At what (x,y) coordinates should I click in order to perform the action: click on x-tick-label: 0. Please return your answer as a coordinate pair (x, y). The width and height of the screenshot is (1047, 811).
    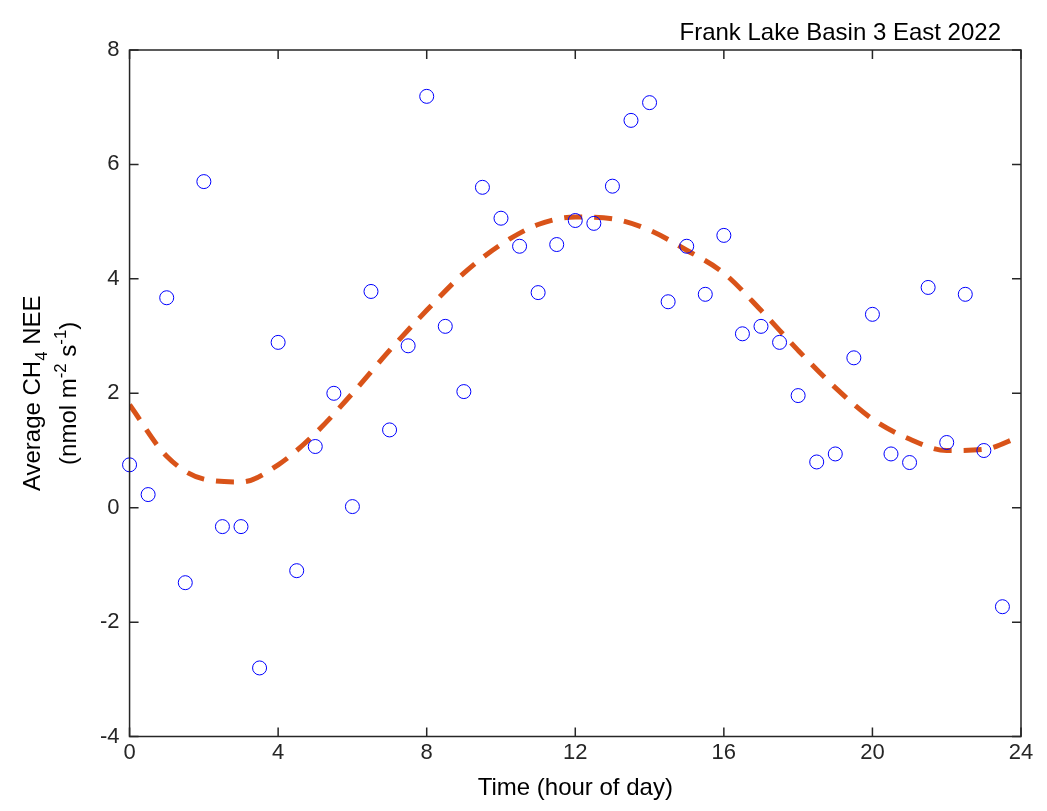
    Looking at the image, I should click on (129, 751).